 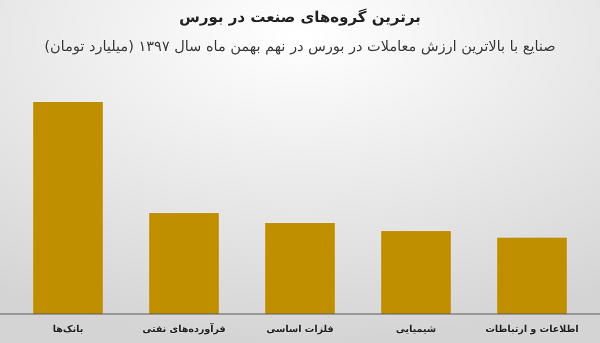 What do you see at coordinates (68, 329) in the screenshot?
I see `x-tick-label: بانک‌ها` at bounding box center [68, 329].